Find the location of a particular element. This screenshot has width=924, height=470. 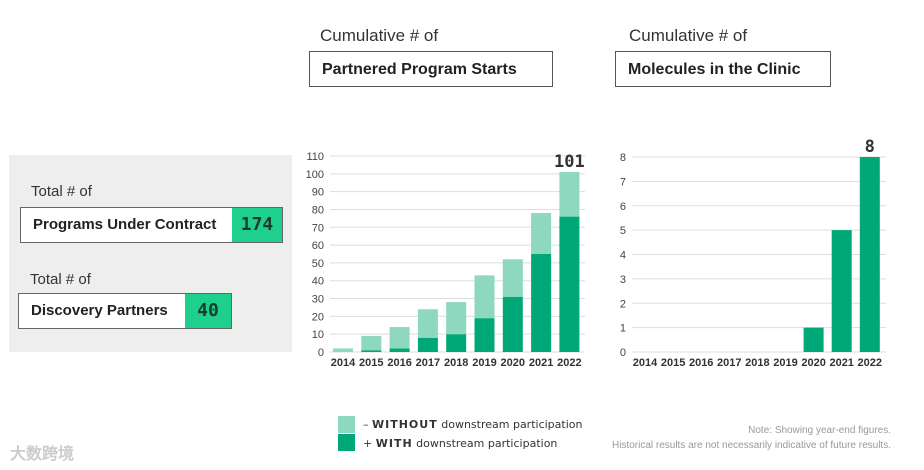

y-tick-label: 70 is located at coordinates (318, 228).